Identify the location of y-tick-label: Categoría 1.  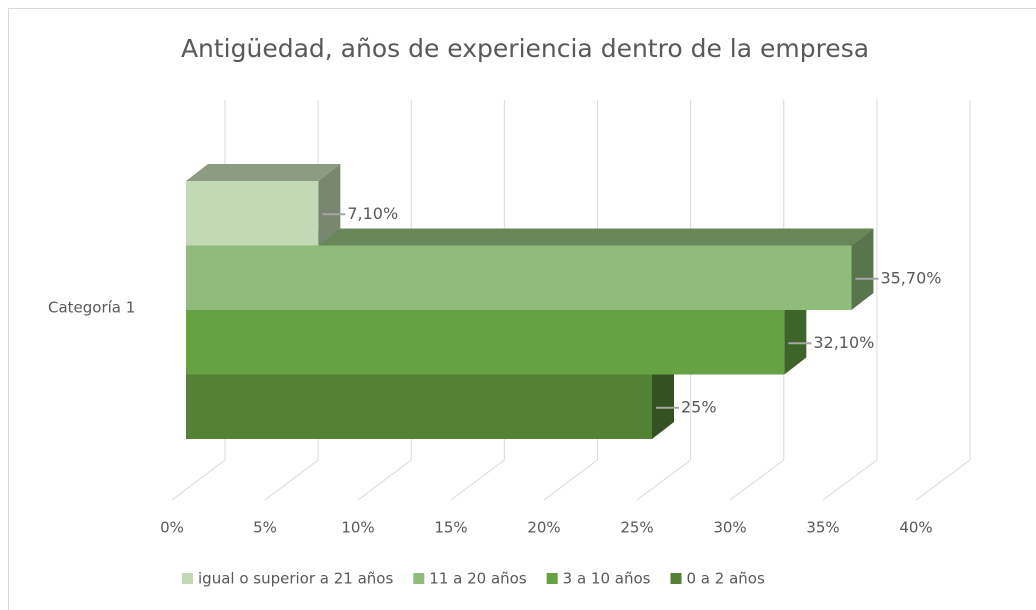
(91, 308).